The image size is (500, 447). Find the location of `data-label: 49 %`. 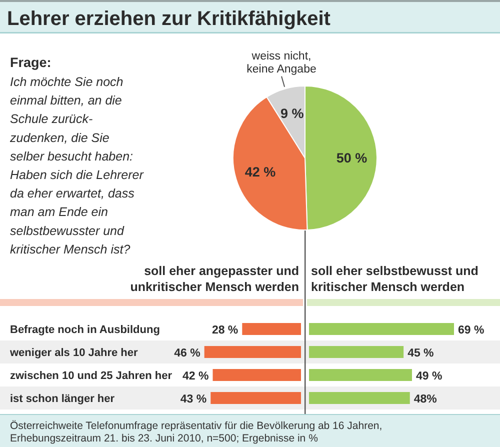

data-label: 49 % is located at coordinates (429, 376).